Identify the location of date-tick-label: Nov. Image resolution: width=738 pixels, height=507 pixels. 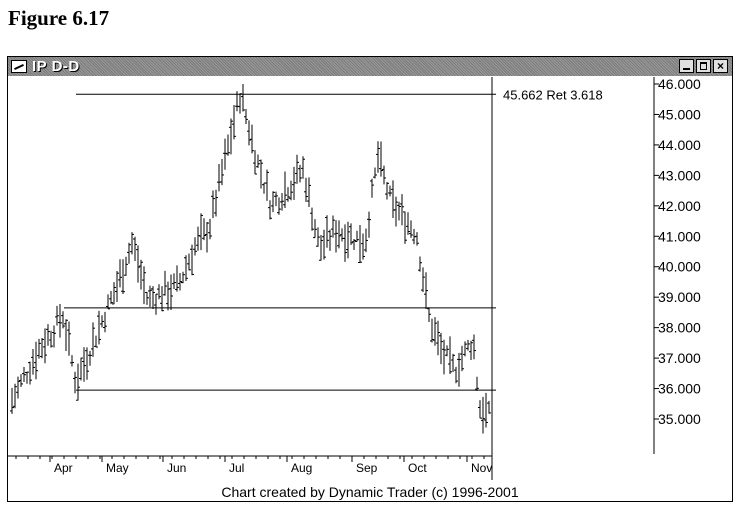
(481, 468).